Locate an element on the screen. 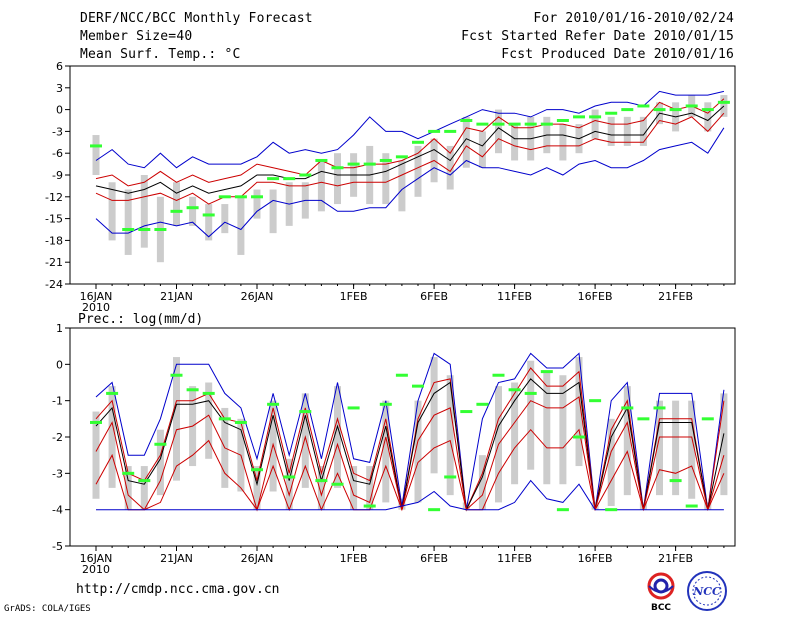  y-tick-label: -21 is located at coordinates (54, 262).